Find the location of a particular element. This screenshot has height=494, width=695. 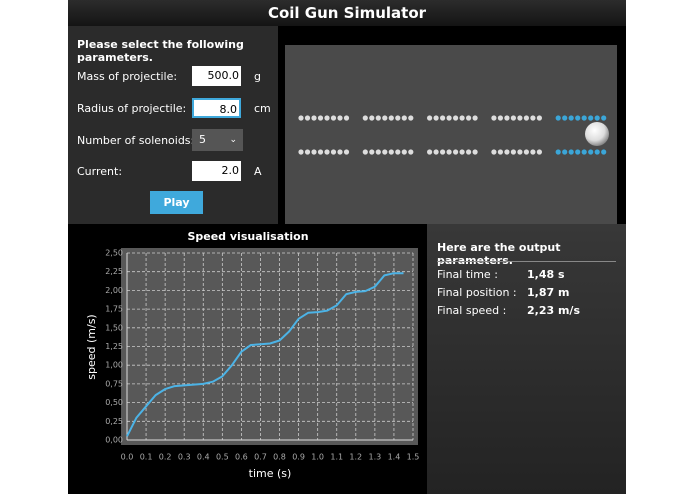

separator is located at coordinates (526, 261).